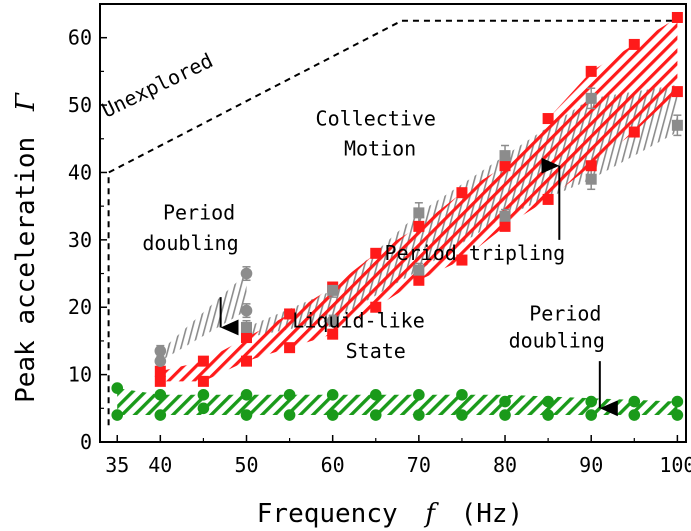 This screenshot has width=691, height=531. What do you see at coordinates (358, 320) in the screenshot?
I see `annotation-label: Liquid-like` at bounding box center [358, 320].